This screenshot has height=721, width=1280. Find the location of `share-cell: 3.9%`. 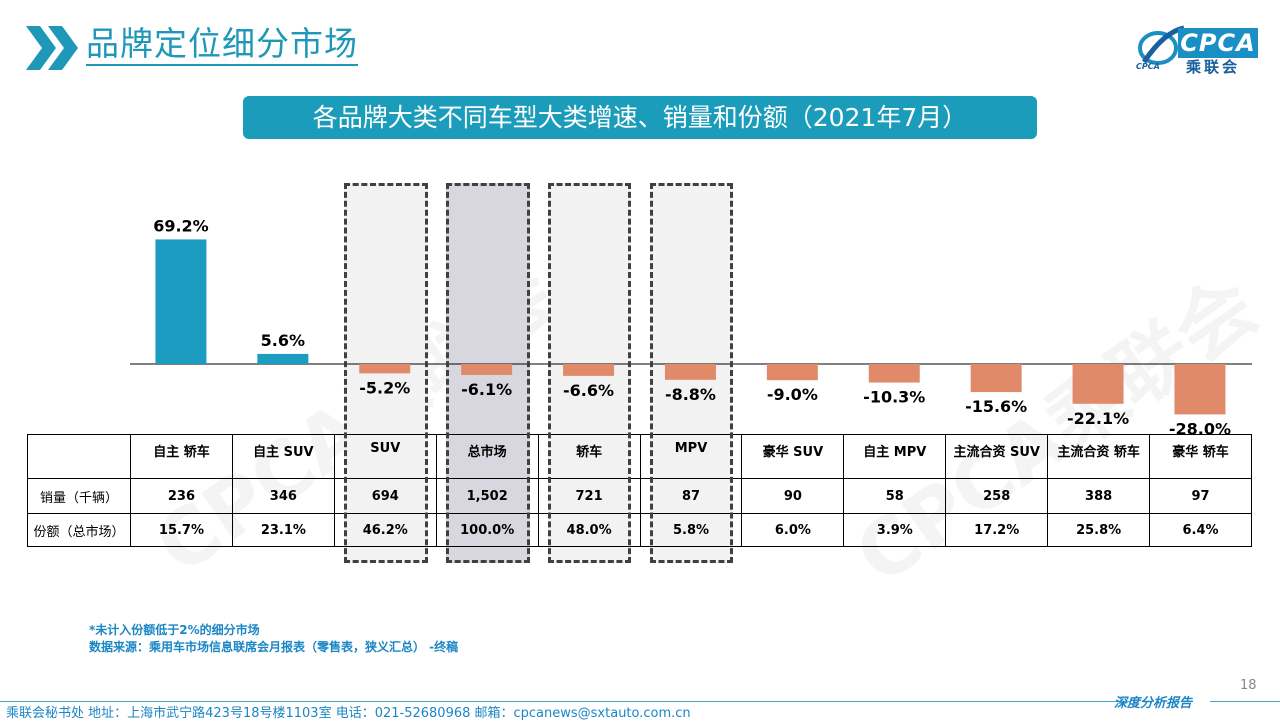

share-cell: 3.9% is located at coordinates (895, 530).